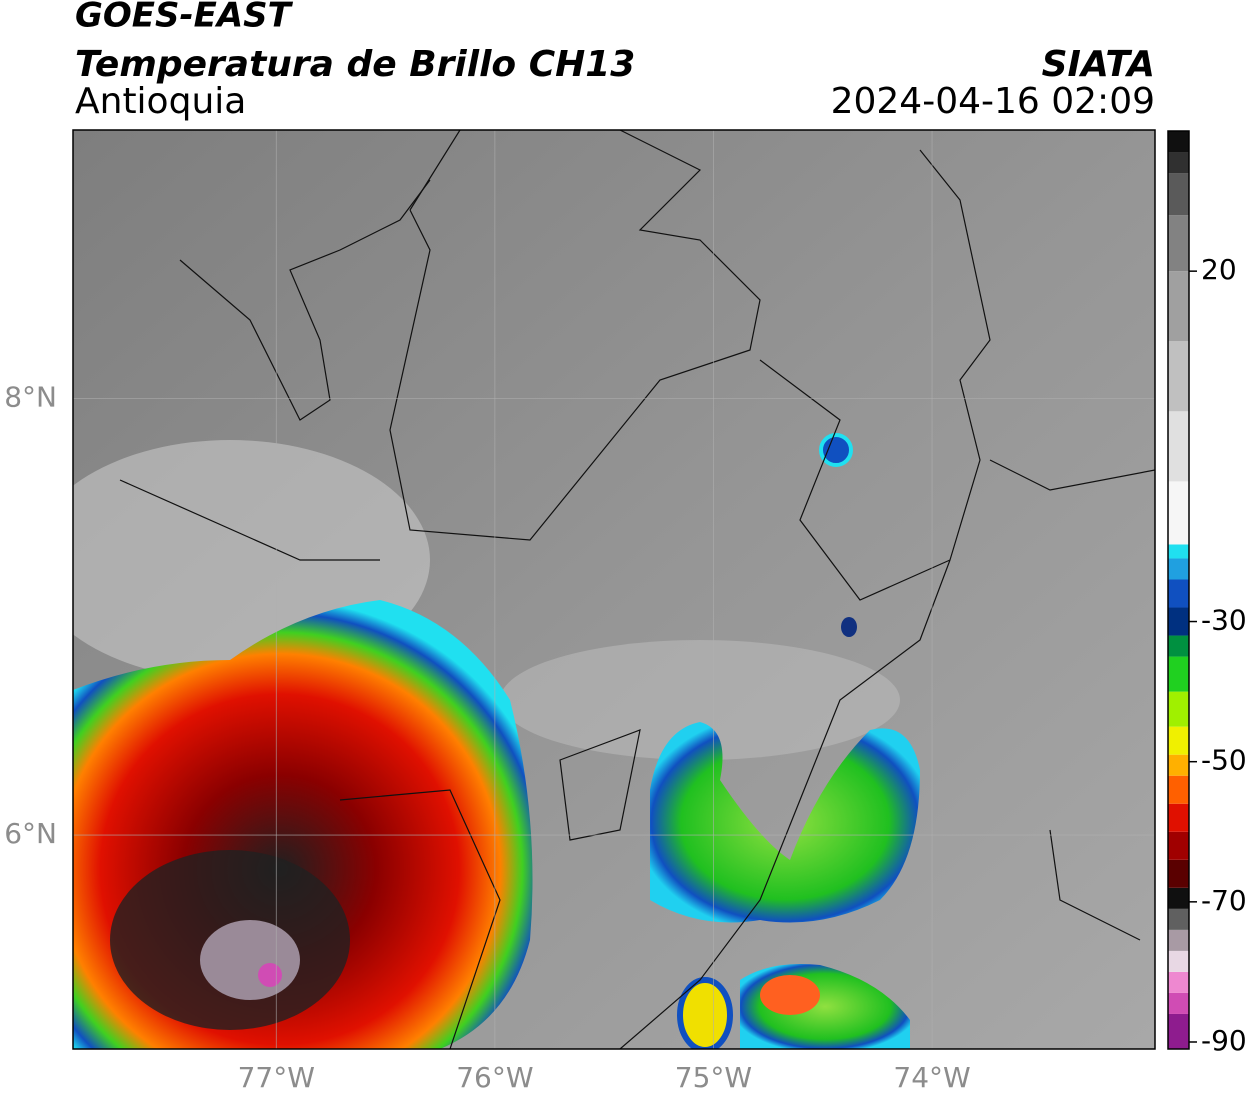  What do you see at coordinates (30, 833) in the screenshot?
I see `y-tick-label: 6°N` at bounding box center [30, 833].